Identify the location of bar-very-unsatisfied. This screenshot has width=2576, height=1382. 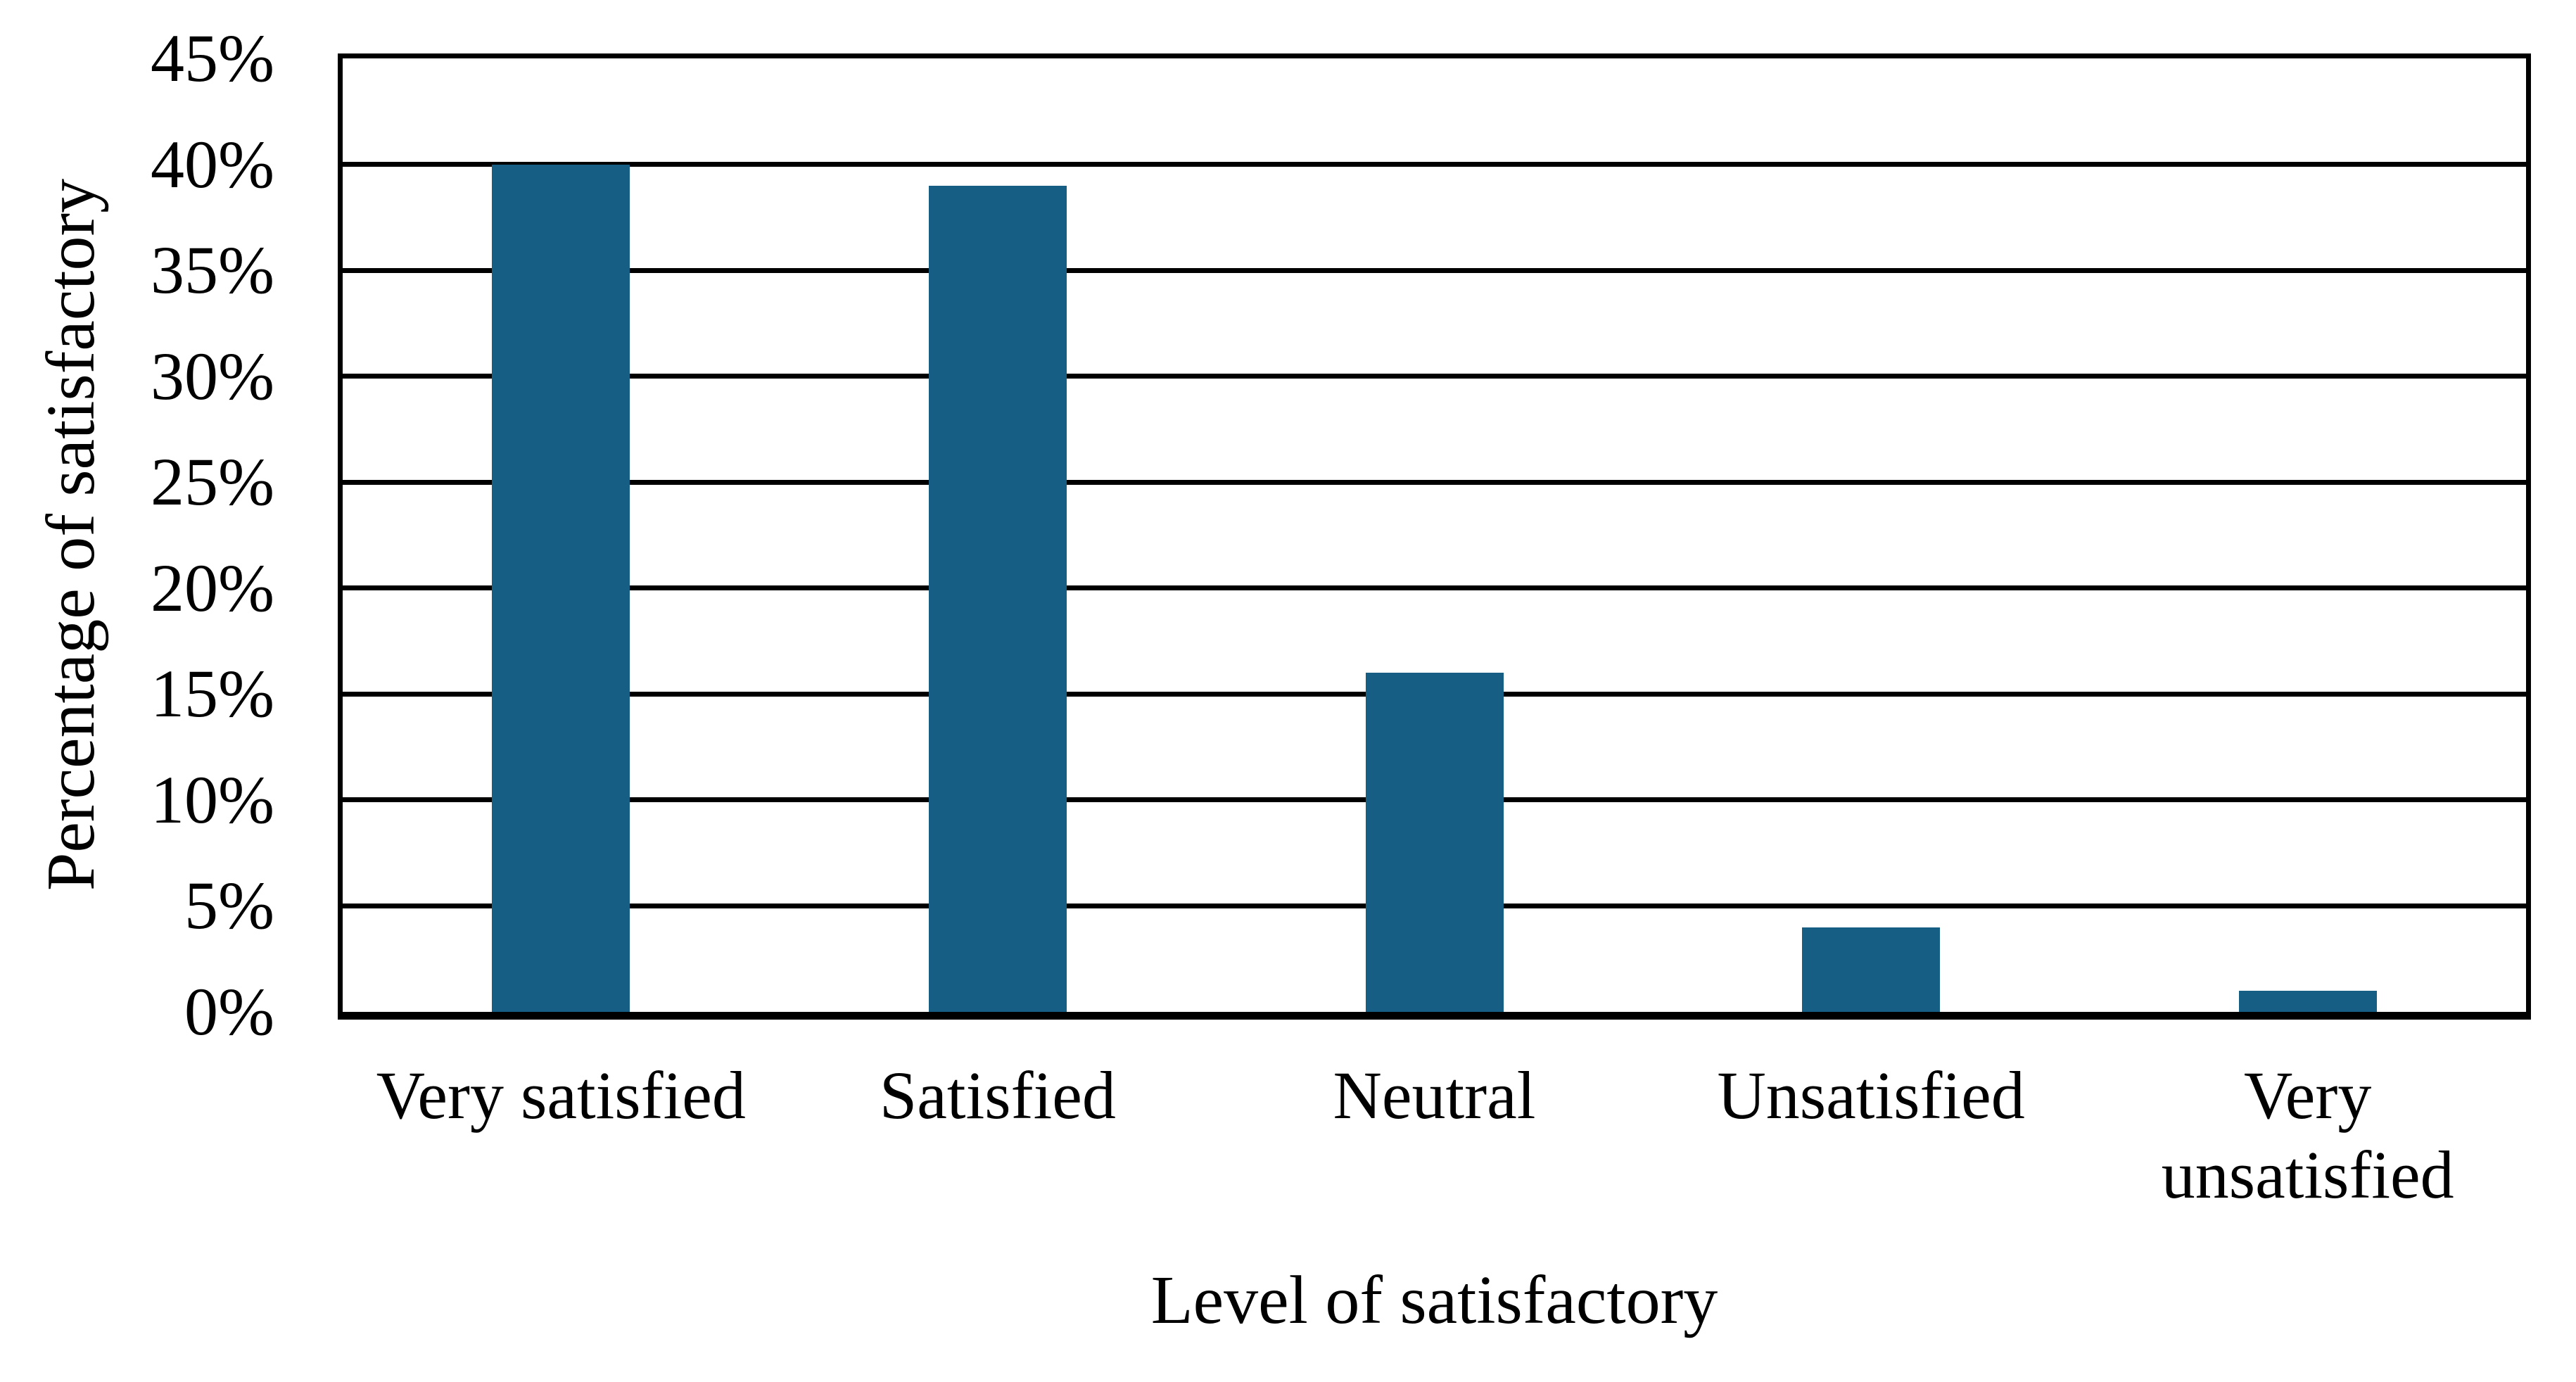
(2307, 1001).